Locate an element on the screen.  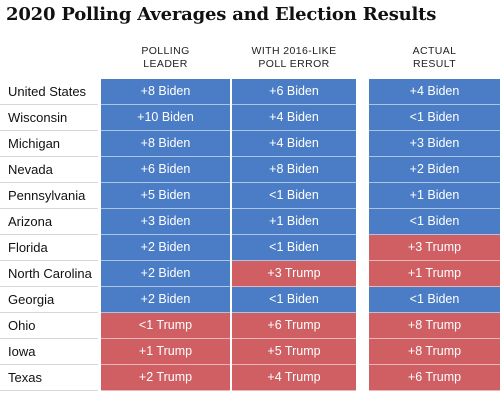
column-header-line: RESULT is located at coordinates (434, 64).